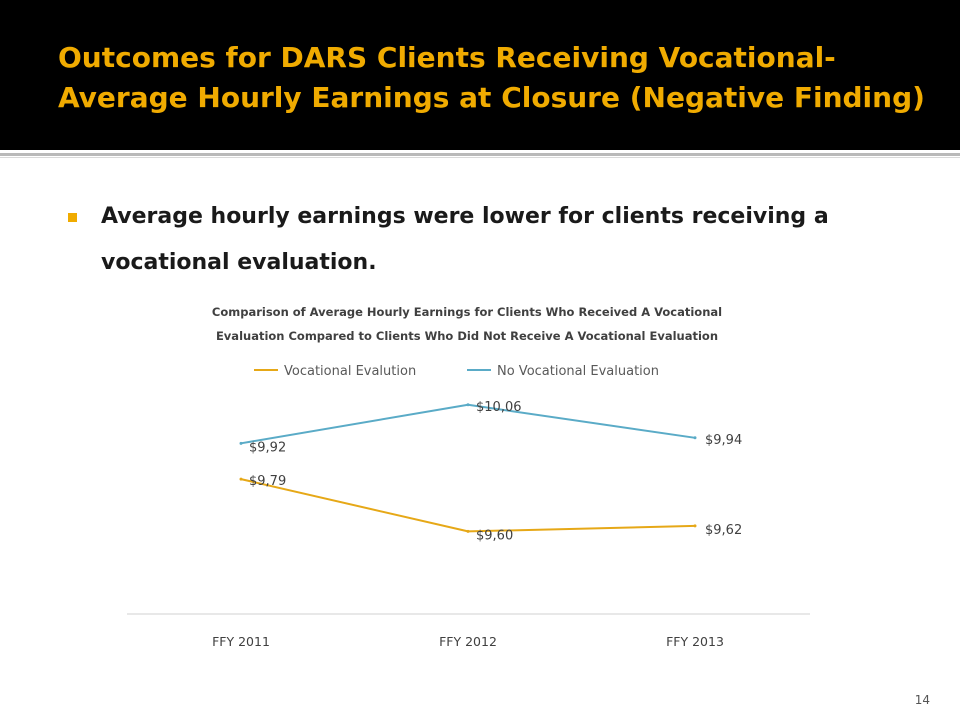  Describe the element at coordinates (241, 641) in the screenshot. I see `x-tick-label: FFY 2011` at that location.